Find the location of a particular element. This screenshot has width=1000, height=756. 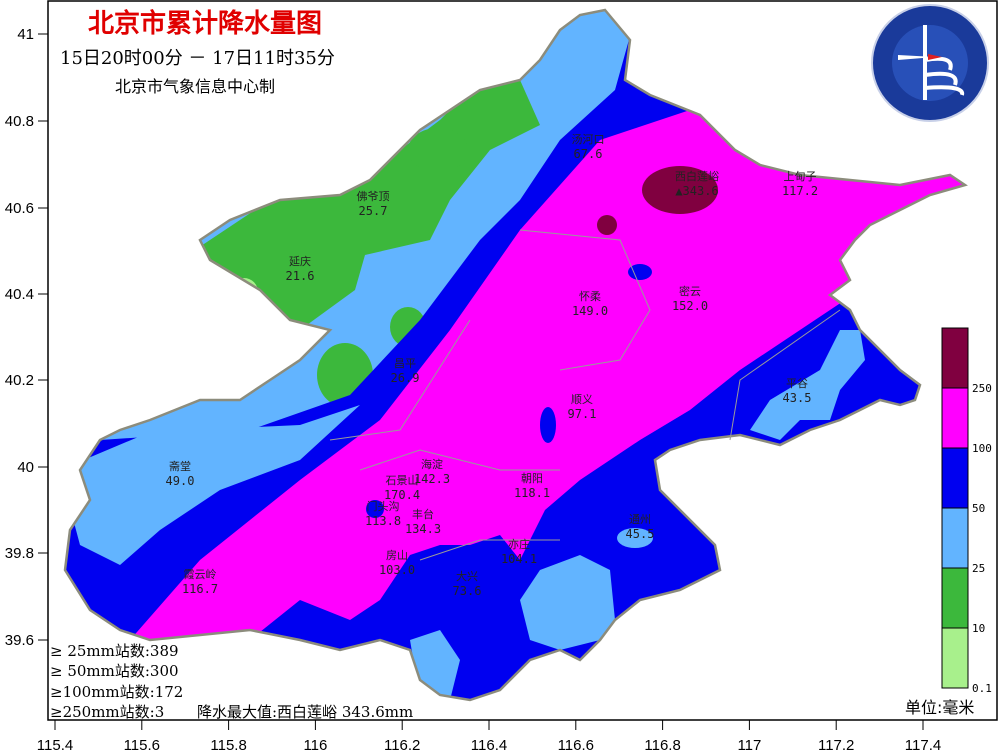

station-name: 平谷 is located at coordinates (797, 383).